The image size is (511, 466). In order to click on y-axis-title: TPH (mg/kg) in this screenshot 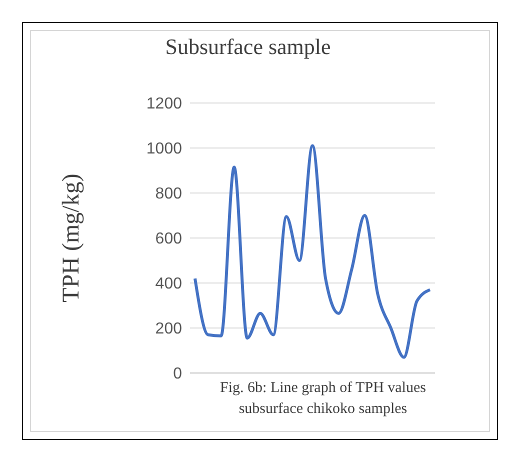, I will do `click(71, 238)`.